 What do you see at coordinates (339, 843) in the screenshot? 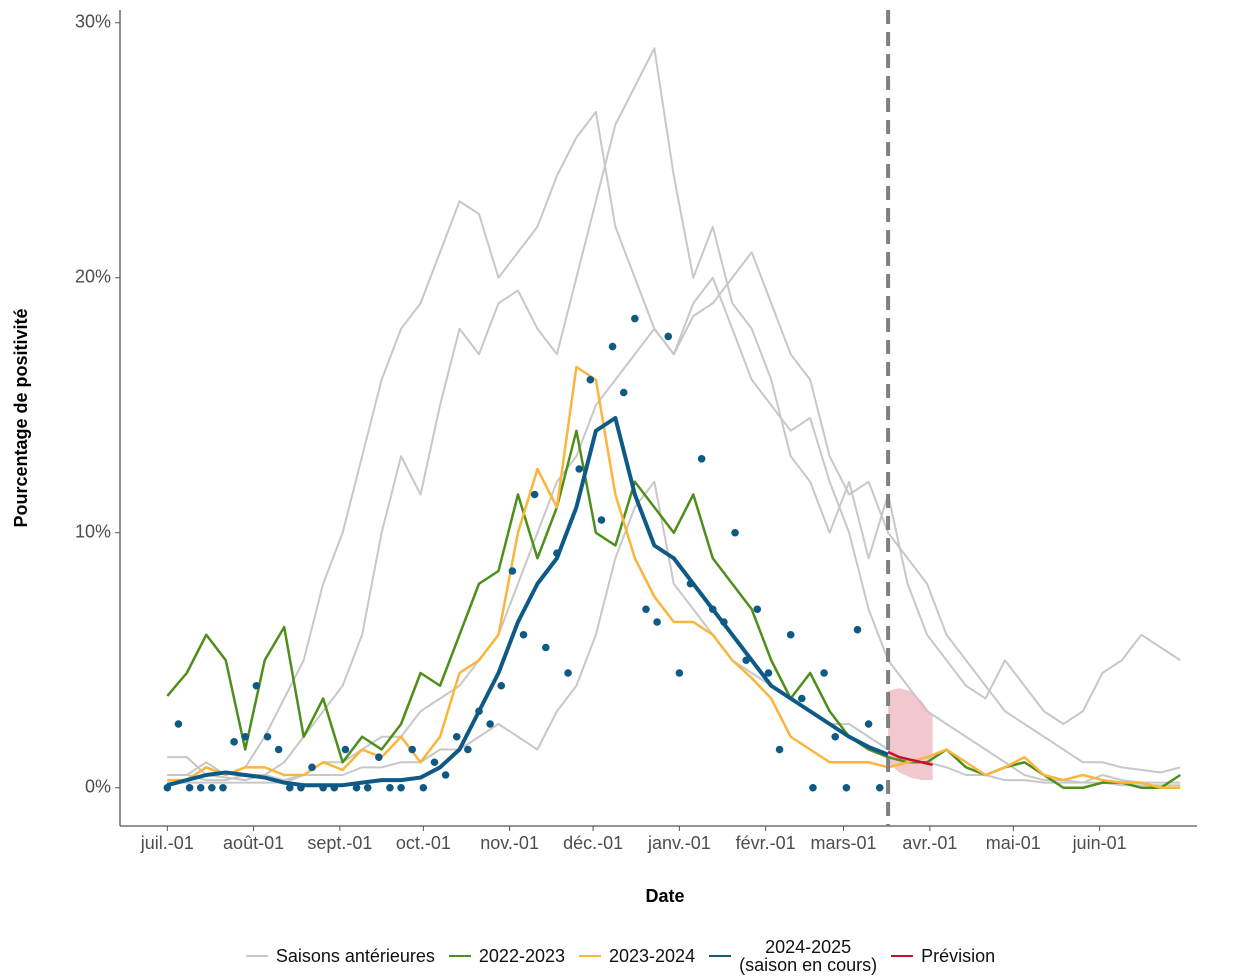
I see `x-tick-label: sept.-01` at bounding box center [339, 843].